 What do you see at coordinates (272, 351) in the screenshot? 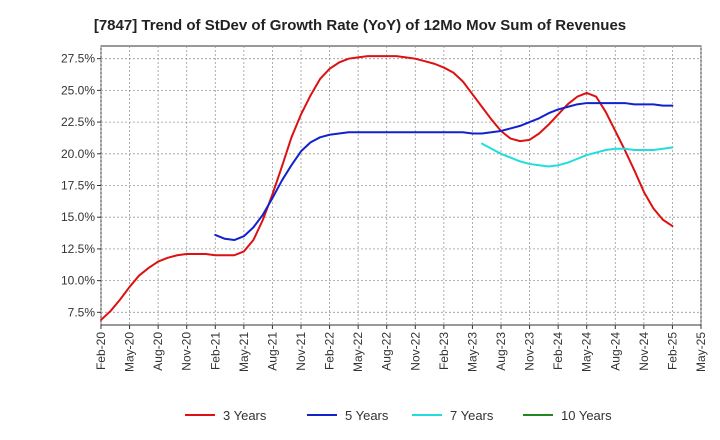
I see `x-tick-label: Aug-21` at bounding box center [272, 351].